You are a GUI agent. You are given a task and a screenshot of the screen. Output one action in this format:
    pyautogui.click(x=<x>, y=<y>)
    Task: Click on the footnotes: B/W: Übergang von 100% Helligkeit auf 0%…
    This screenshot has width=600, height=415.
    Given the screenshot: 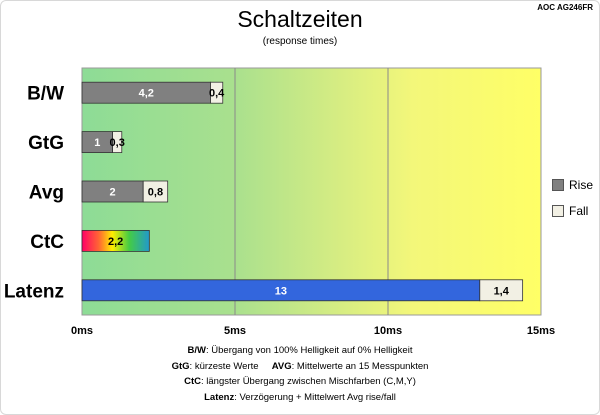 What is the action you would take?
    pyautogui.click(x=300, y=374)
    